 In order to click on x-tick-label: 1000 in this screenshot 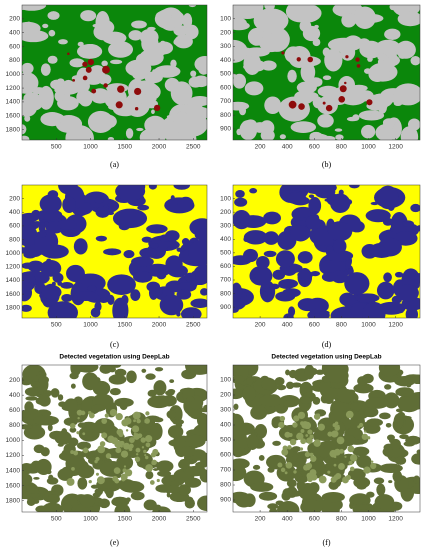, I will do `click(90, 325)`.